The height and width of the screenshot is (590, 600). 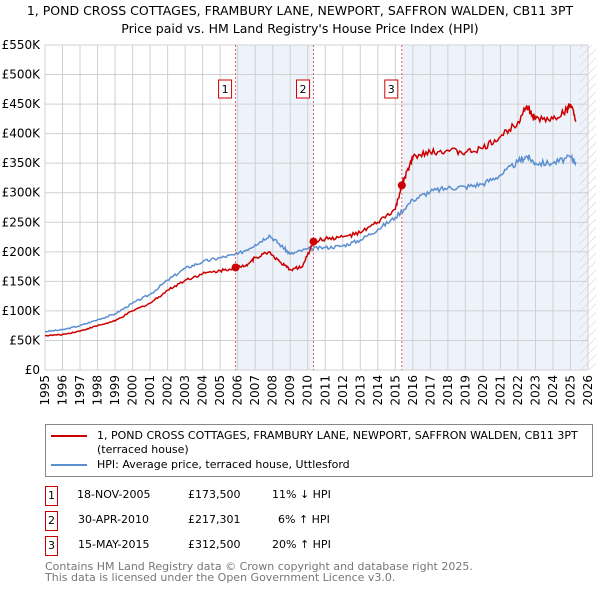 What do you see at coordinates (114, 544) in the screenshot?
I see `sale-date: 15-MAY-2015` at bounding box center [114, 544].